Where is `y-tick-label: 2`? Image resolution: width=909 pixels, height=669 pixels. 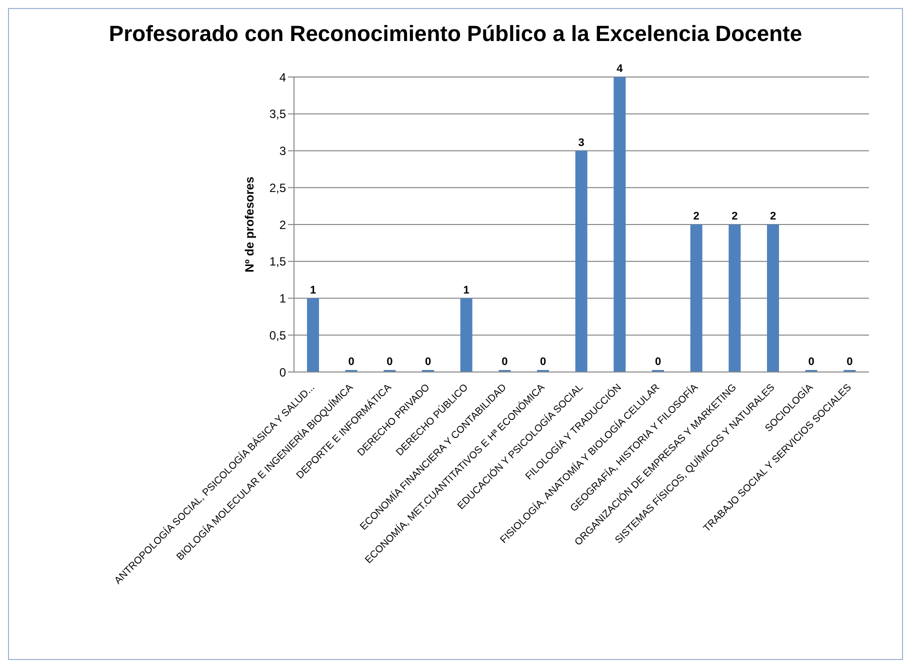
y-tick-label: 2 is located at coordinates (282, 225).